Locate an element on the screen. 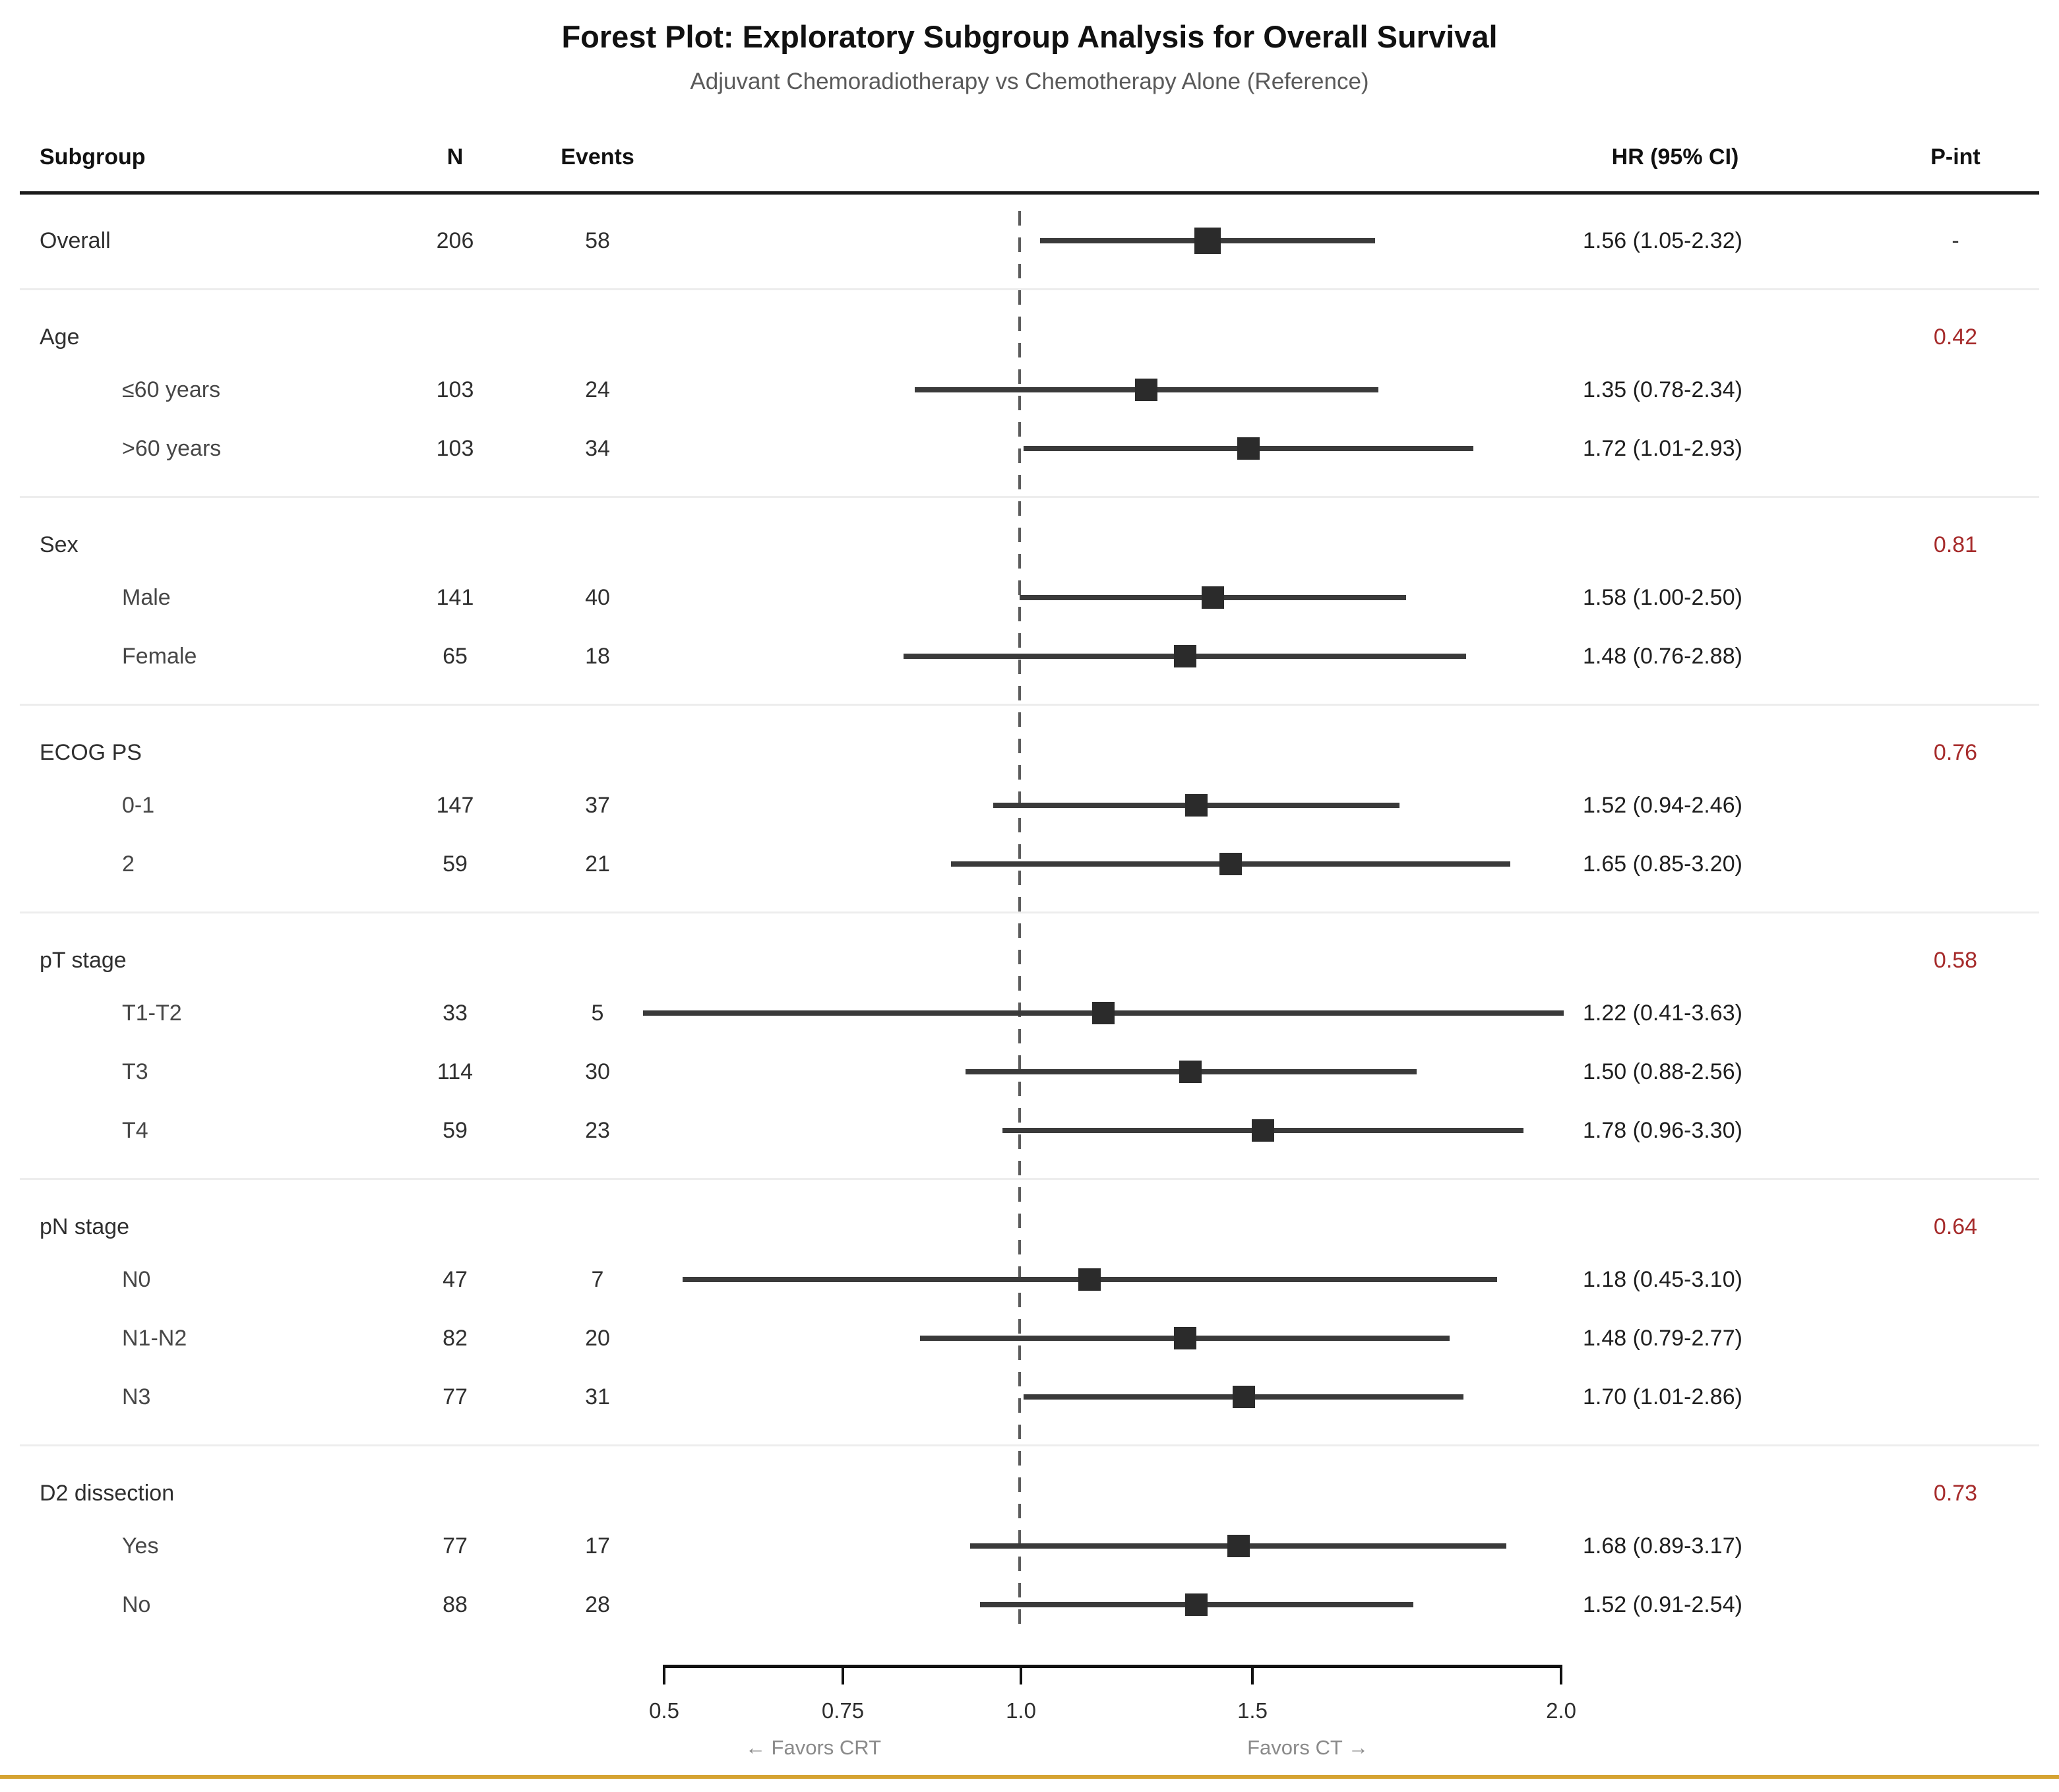  row-label: ECOG PS is located at coordinates (91, 752).